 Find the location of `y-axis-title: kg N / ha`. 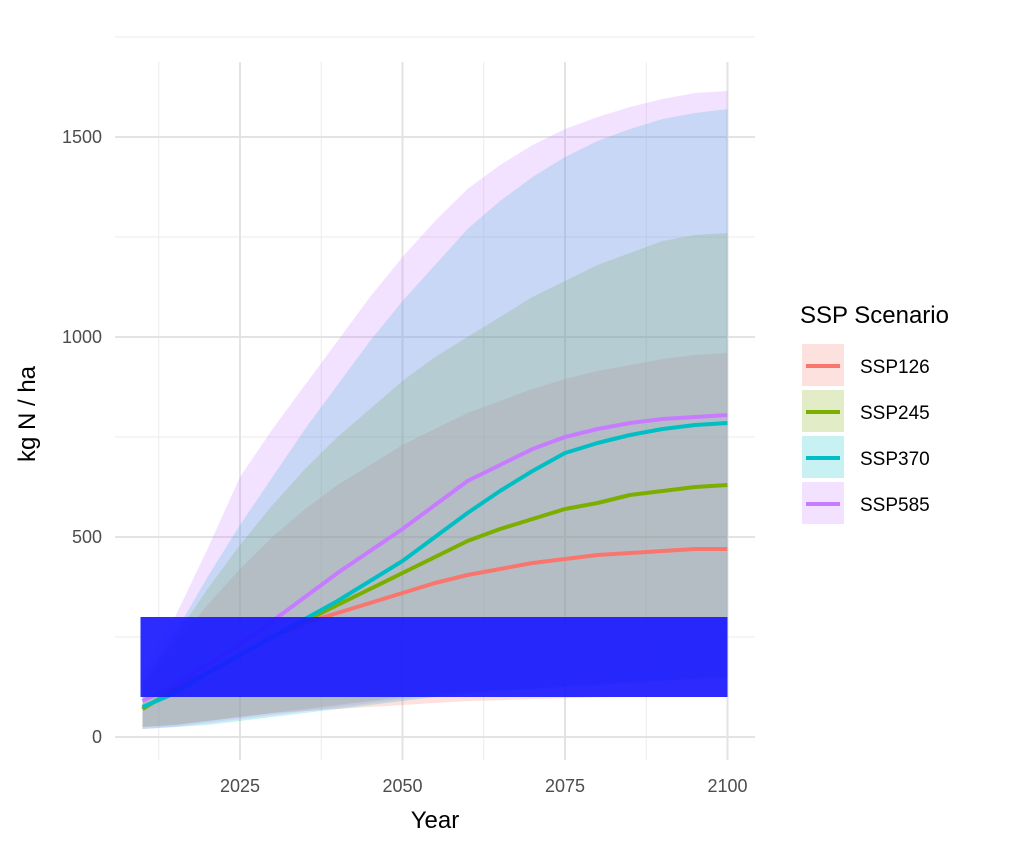

y-axis-title: kg N / ha is located at coordinates (27, 413).